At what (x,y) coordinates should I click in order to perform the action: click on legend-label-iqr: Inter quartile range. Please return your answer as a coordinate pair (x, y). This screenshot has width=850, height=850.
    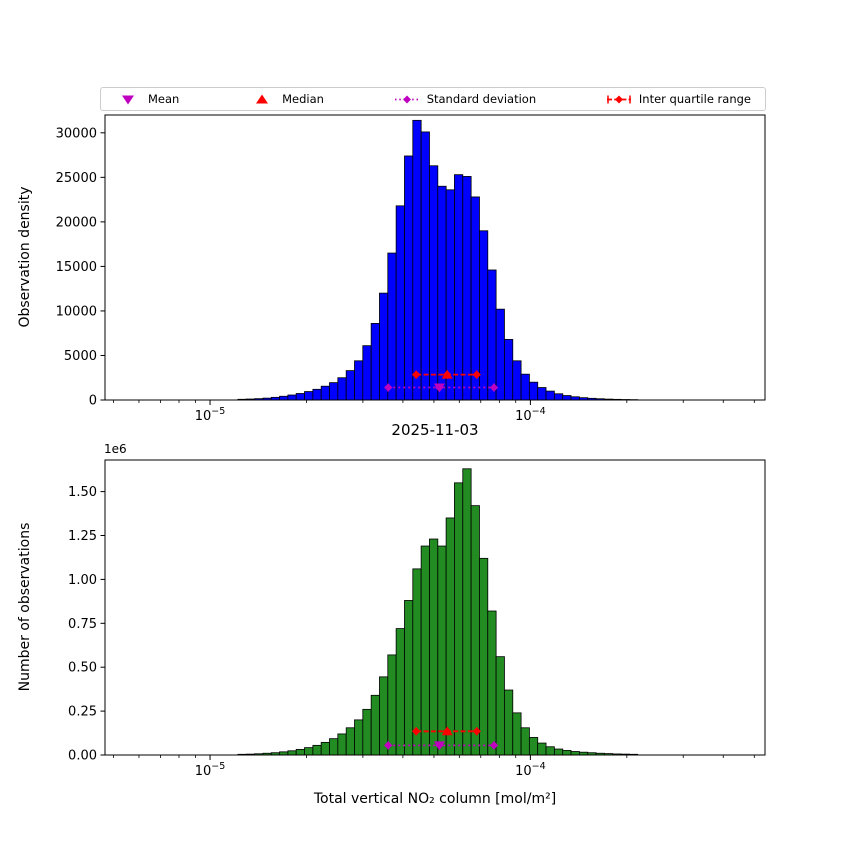
    Looking at the image, I should click on (694, 99).